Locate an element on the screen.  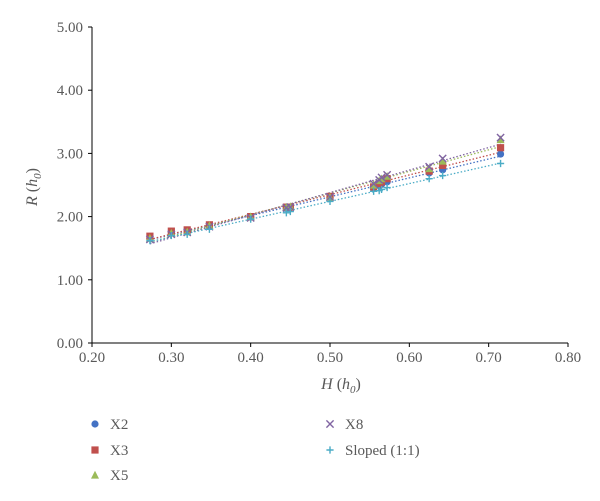
legend-item-0: X2 is located at coordinates (109, 425).